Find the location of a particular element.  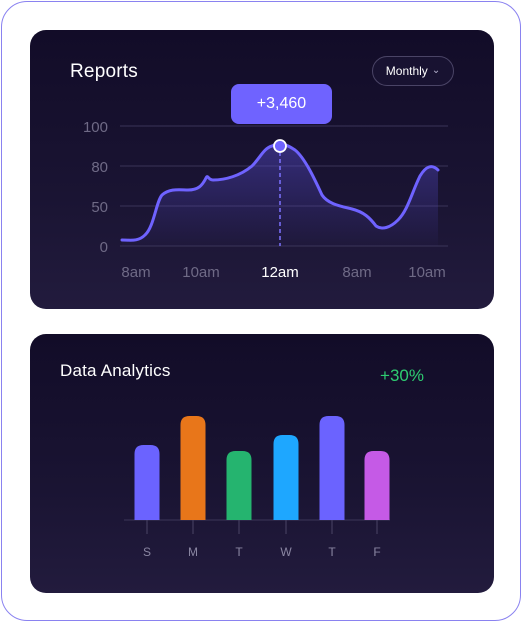

x-category-label: W is located at coordinates (286, 552).